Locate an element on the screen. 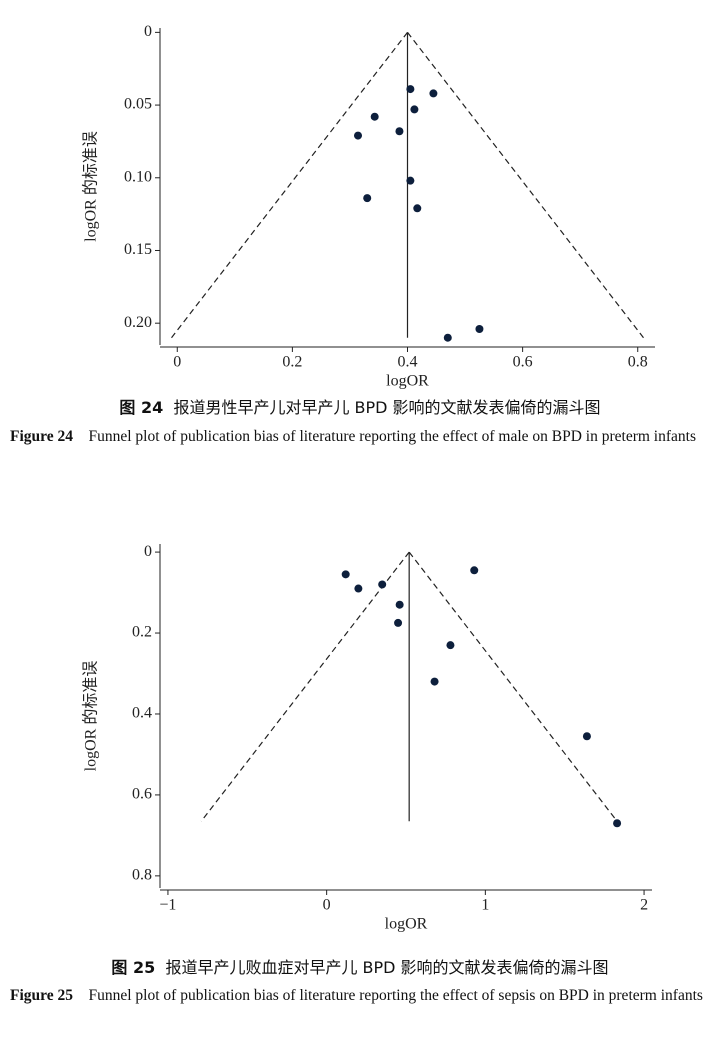  x-tick-label: 2 is located at coordinates (644, 905).